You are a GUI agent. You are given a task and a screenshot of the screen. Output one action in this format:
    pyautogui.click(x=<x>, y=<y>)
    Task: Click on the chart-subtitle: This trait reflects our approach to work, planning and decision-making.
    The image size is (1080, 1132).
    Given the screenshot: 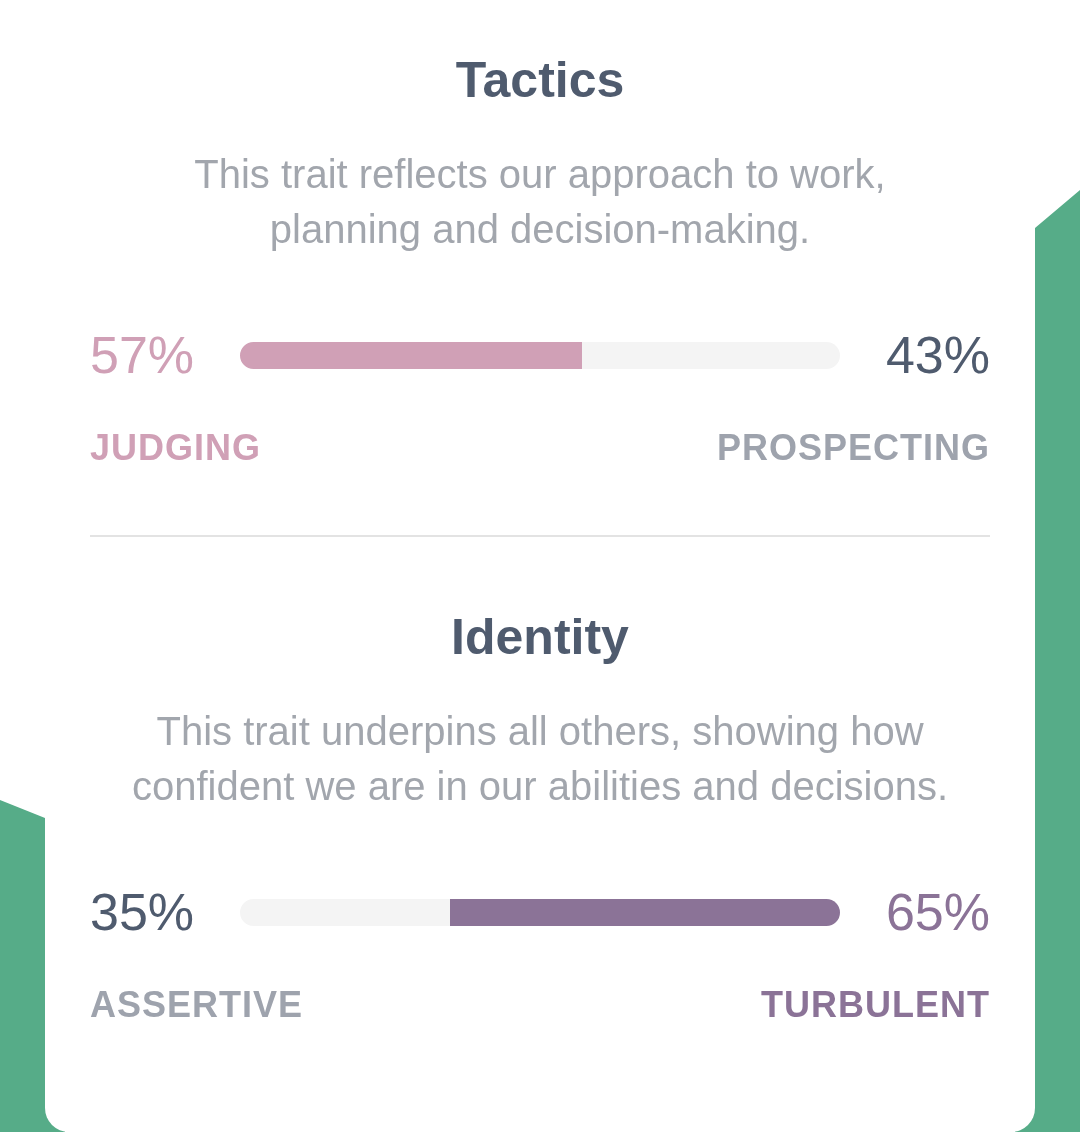 What is the action you would take?
    pyautogui.click(x=540, y=202)
    